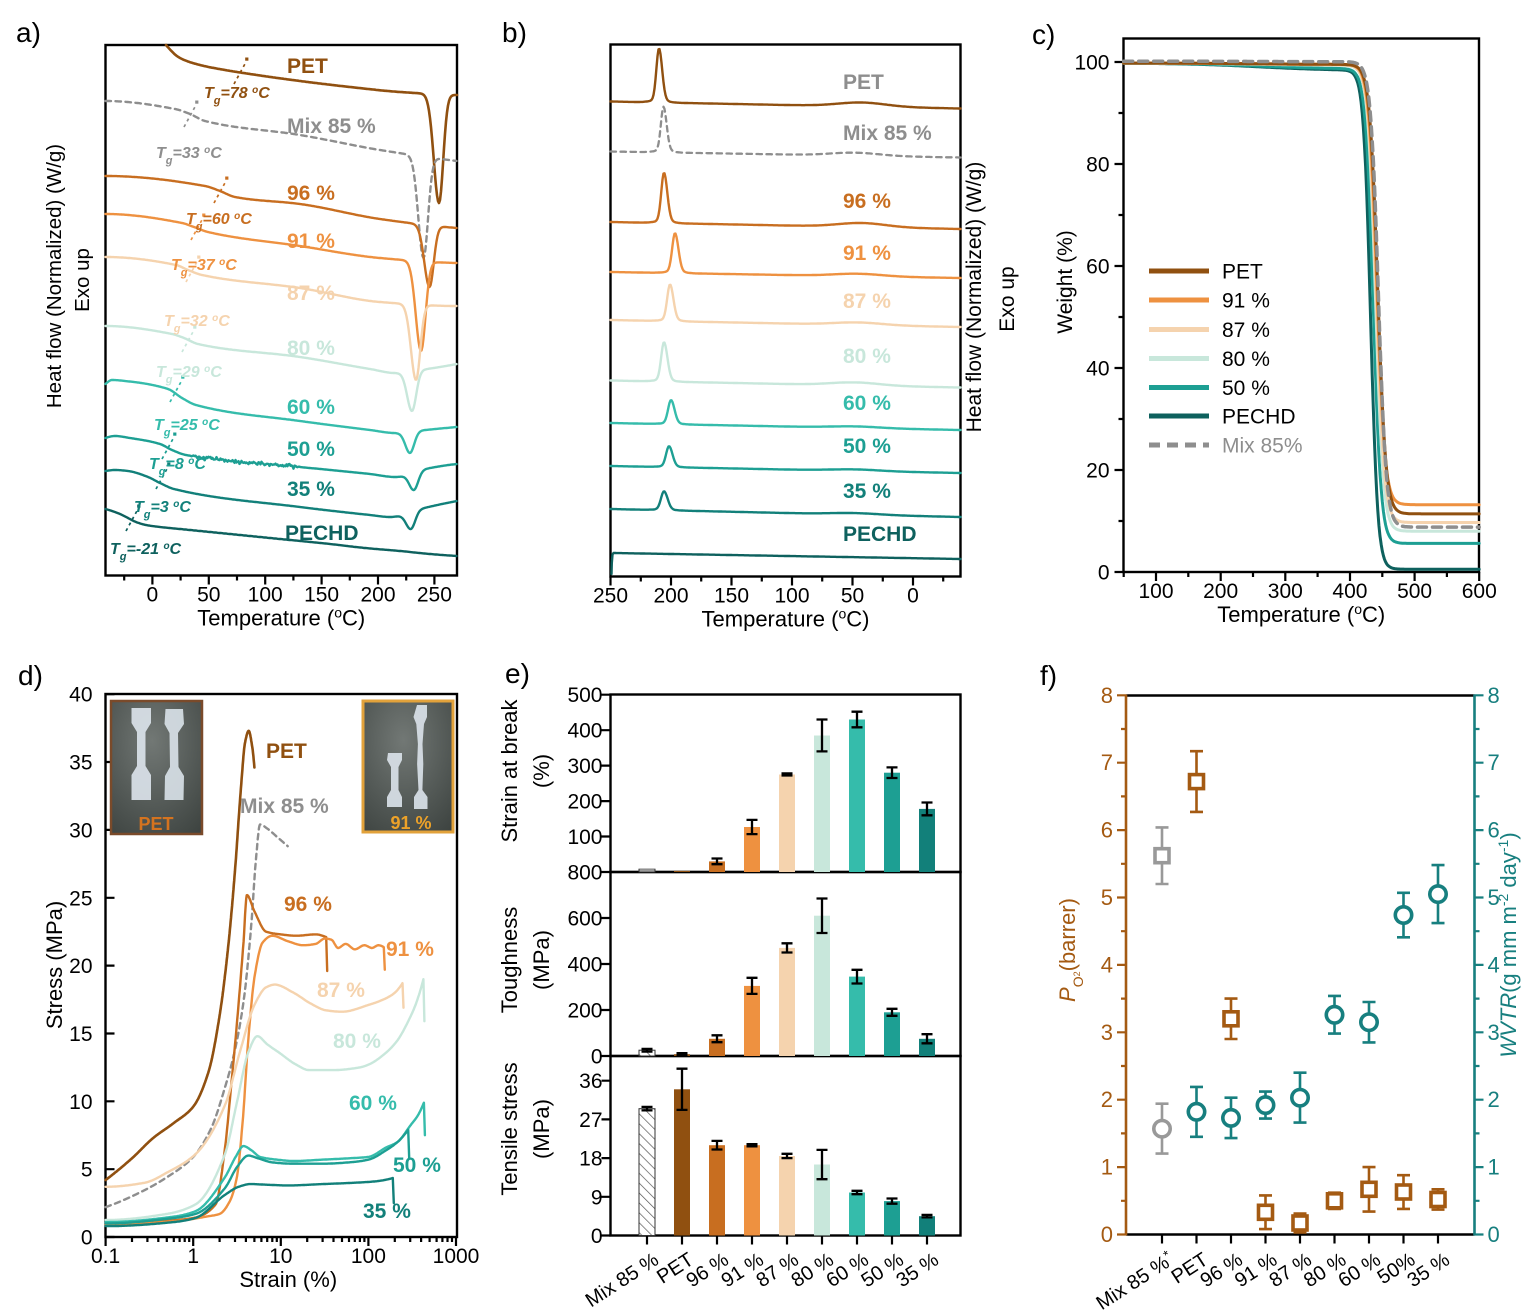 This screenshot has height=1315, width=1537. What do you see at coordinates (509, 770) in the screenshot?
I see `svg-text: Strain at break` at bounding box center [509, 770].